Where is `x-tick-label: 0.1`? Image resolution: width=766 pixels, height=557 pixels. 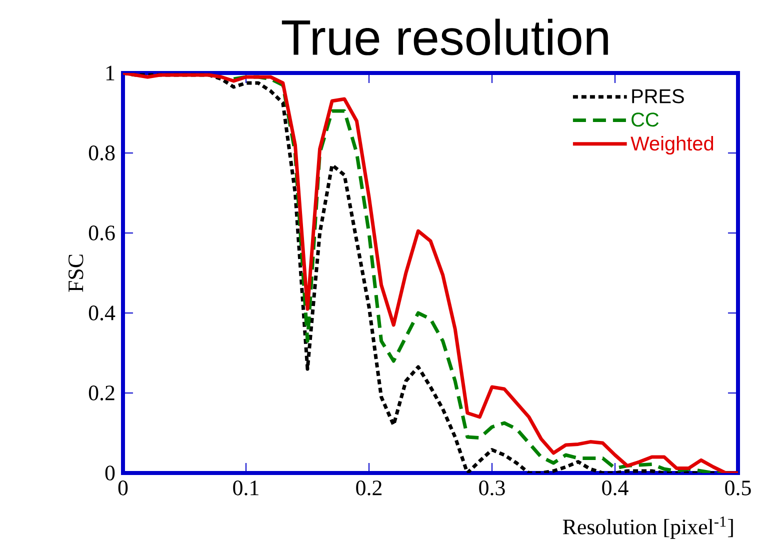
x-tick-label: 0.1 is located at coordinates (245, 488).